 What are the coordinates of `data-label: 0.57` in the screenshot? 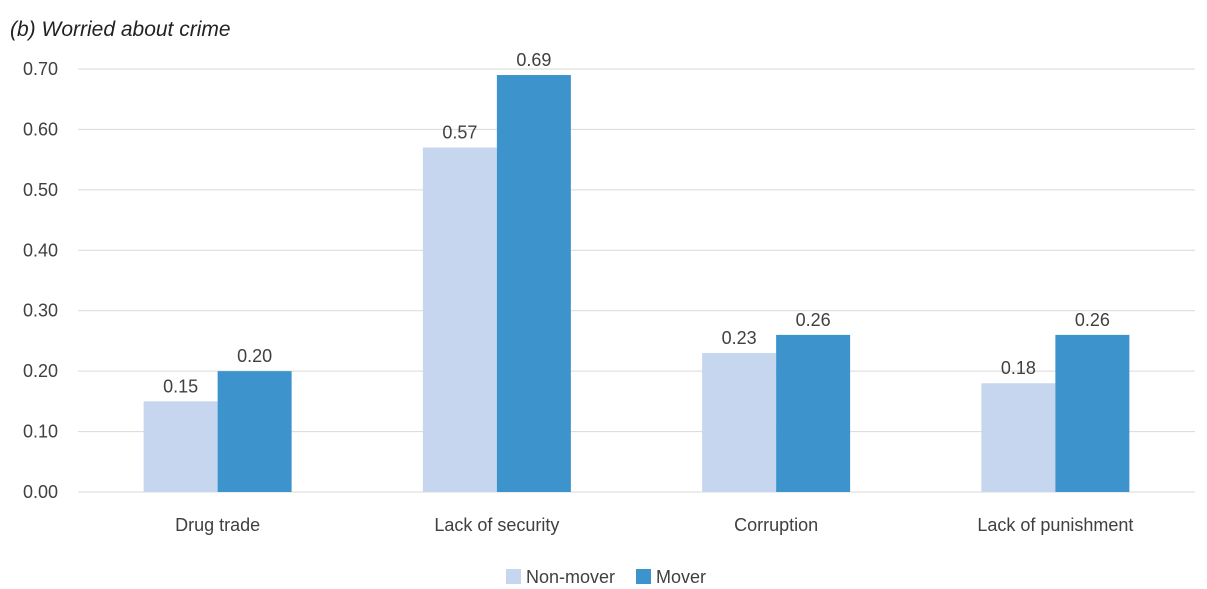 It's located at (459, 133).